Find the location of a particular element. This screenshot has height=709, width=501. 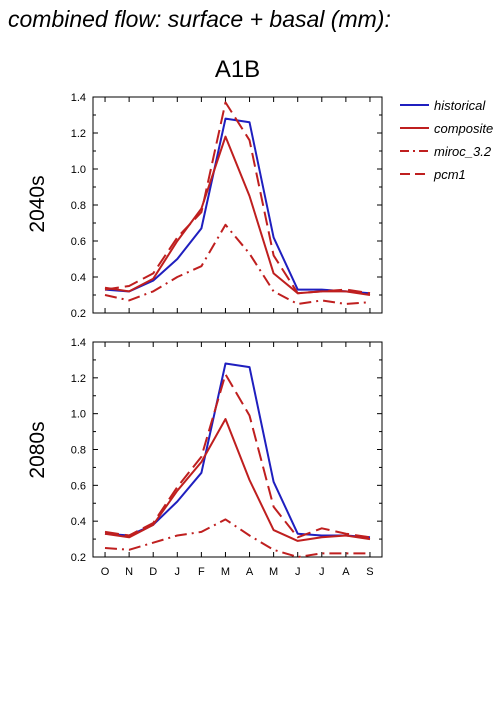

x-tick-label: N is located at coordinates (129, 572).